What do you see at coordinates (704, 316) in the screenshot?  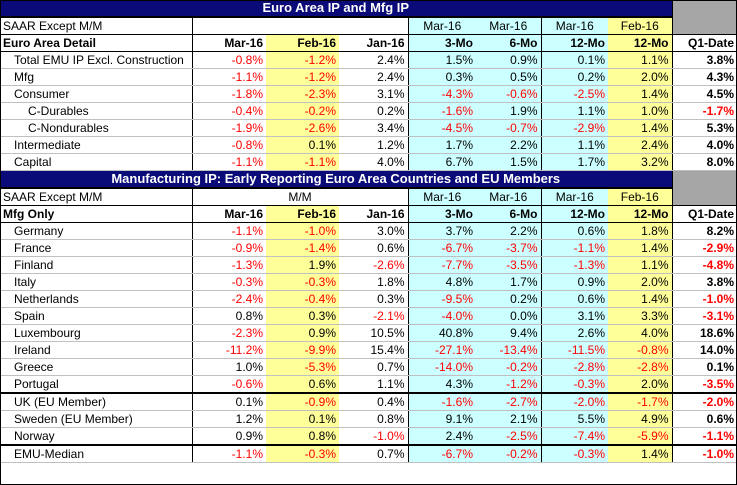 I see `row-value-7: -3.1%` at bounding box center [704, 316].